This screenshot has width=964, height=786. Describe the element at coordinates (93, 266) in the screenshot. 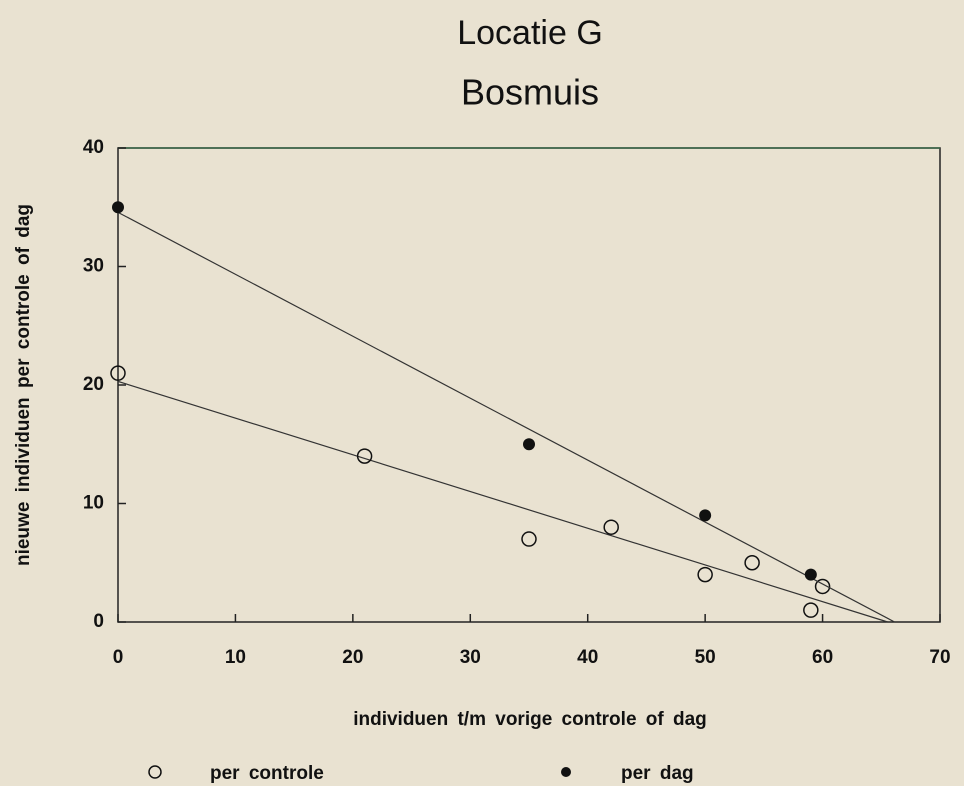

I see `y-tick-label: 30` at that location.